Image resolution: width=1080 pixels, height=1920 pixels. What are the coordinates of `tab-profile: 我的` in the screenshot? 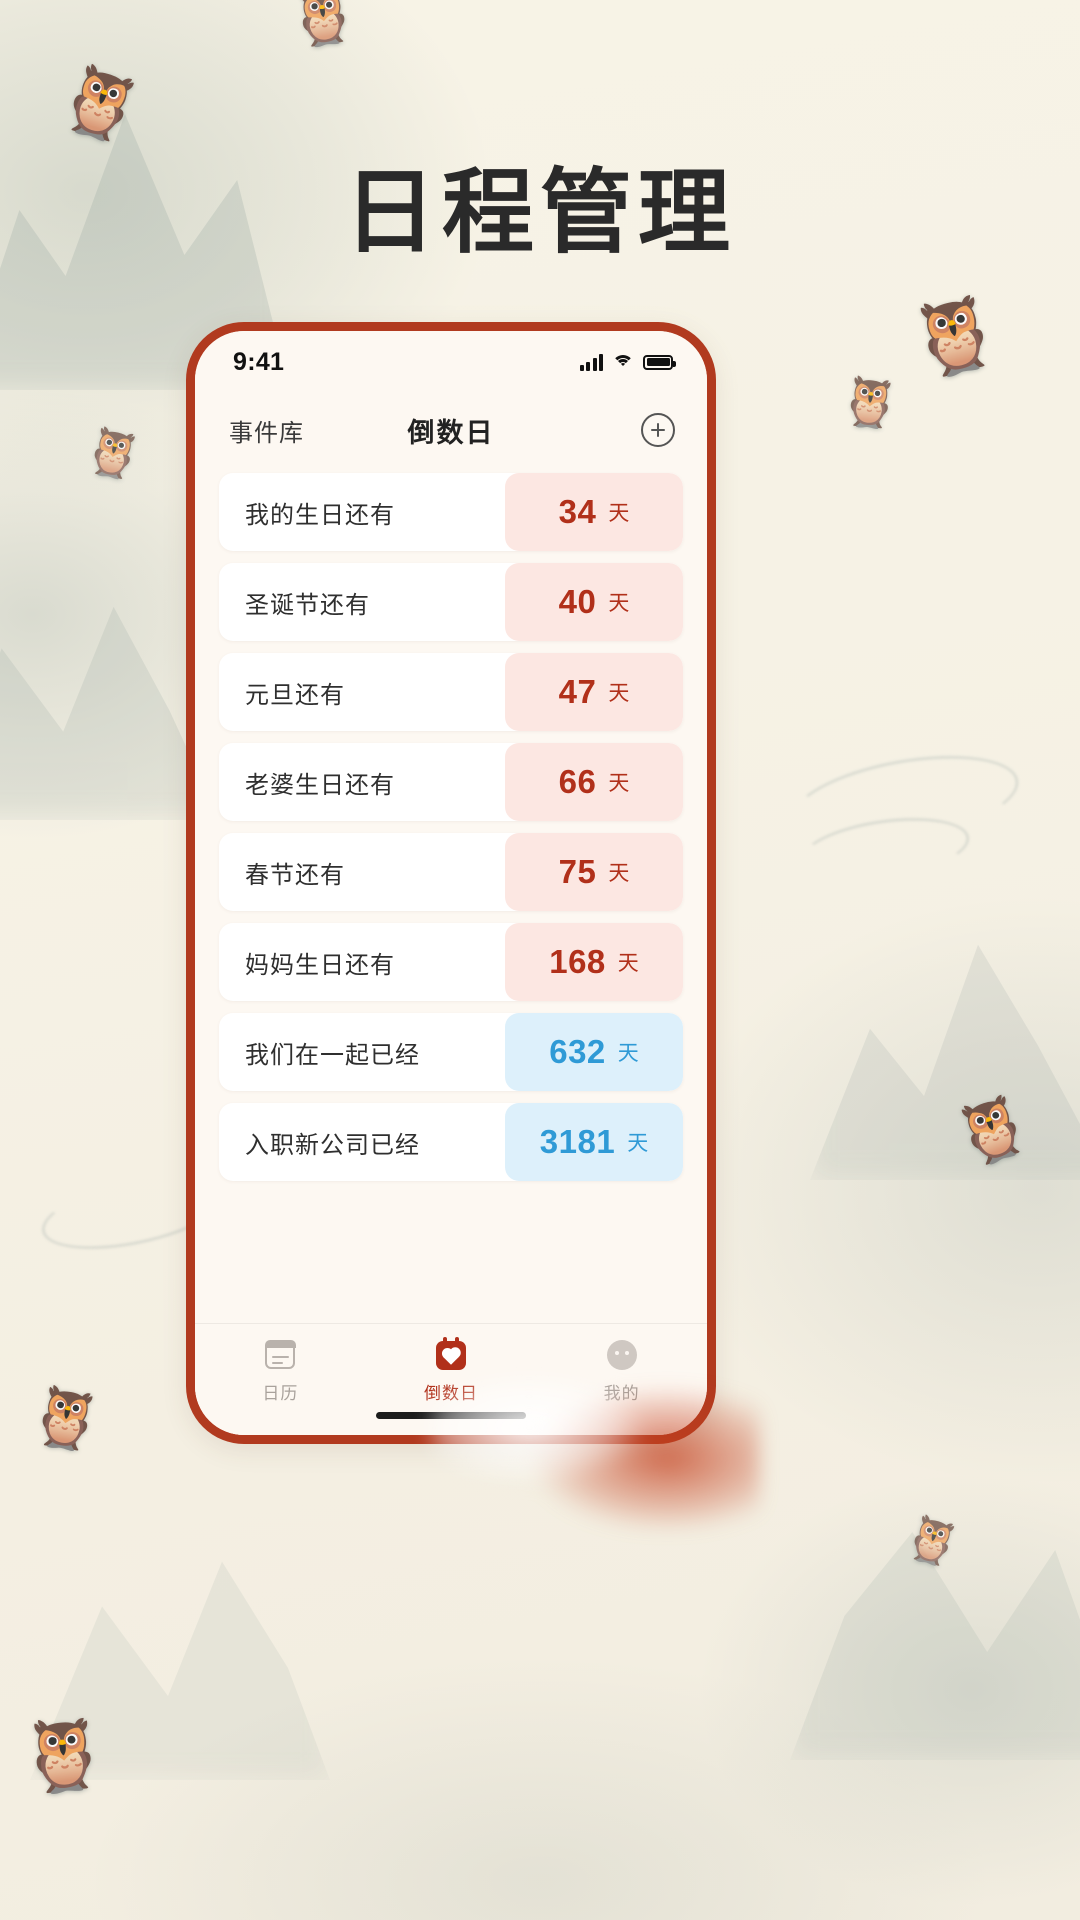 It's located at (621, 1371).